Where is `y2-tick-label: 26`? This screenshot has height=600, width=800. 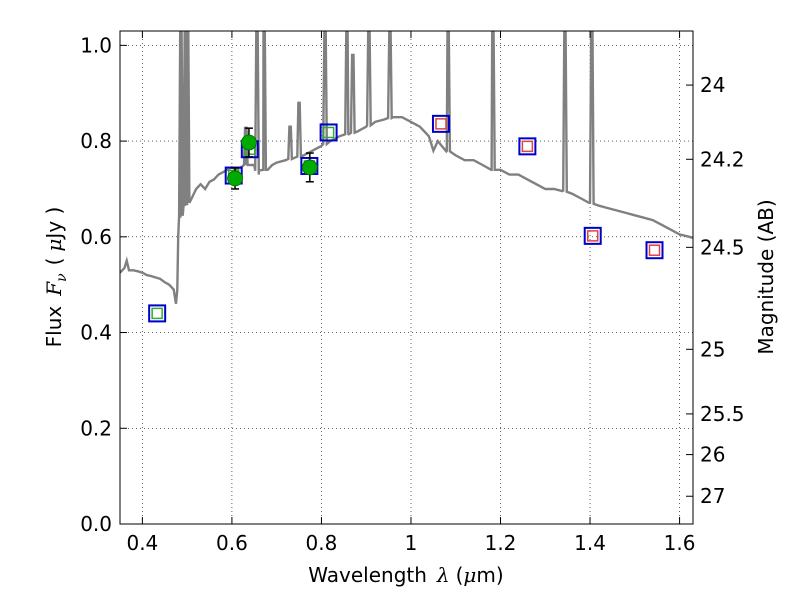
y2-tick-label: 26 is located at coordinates (712, 455).